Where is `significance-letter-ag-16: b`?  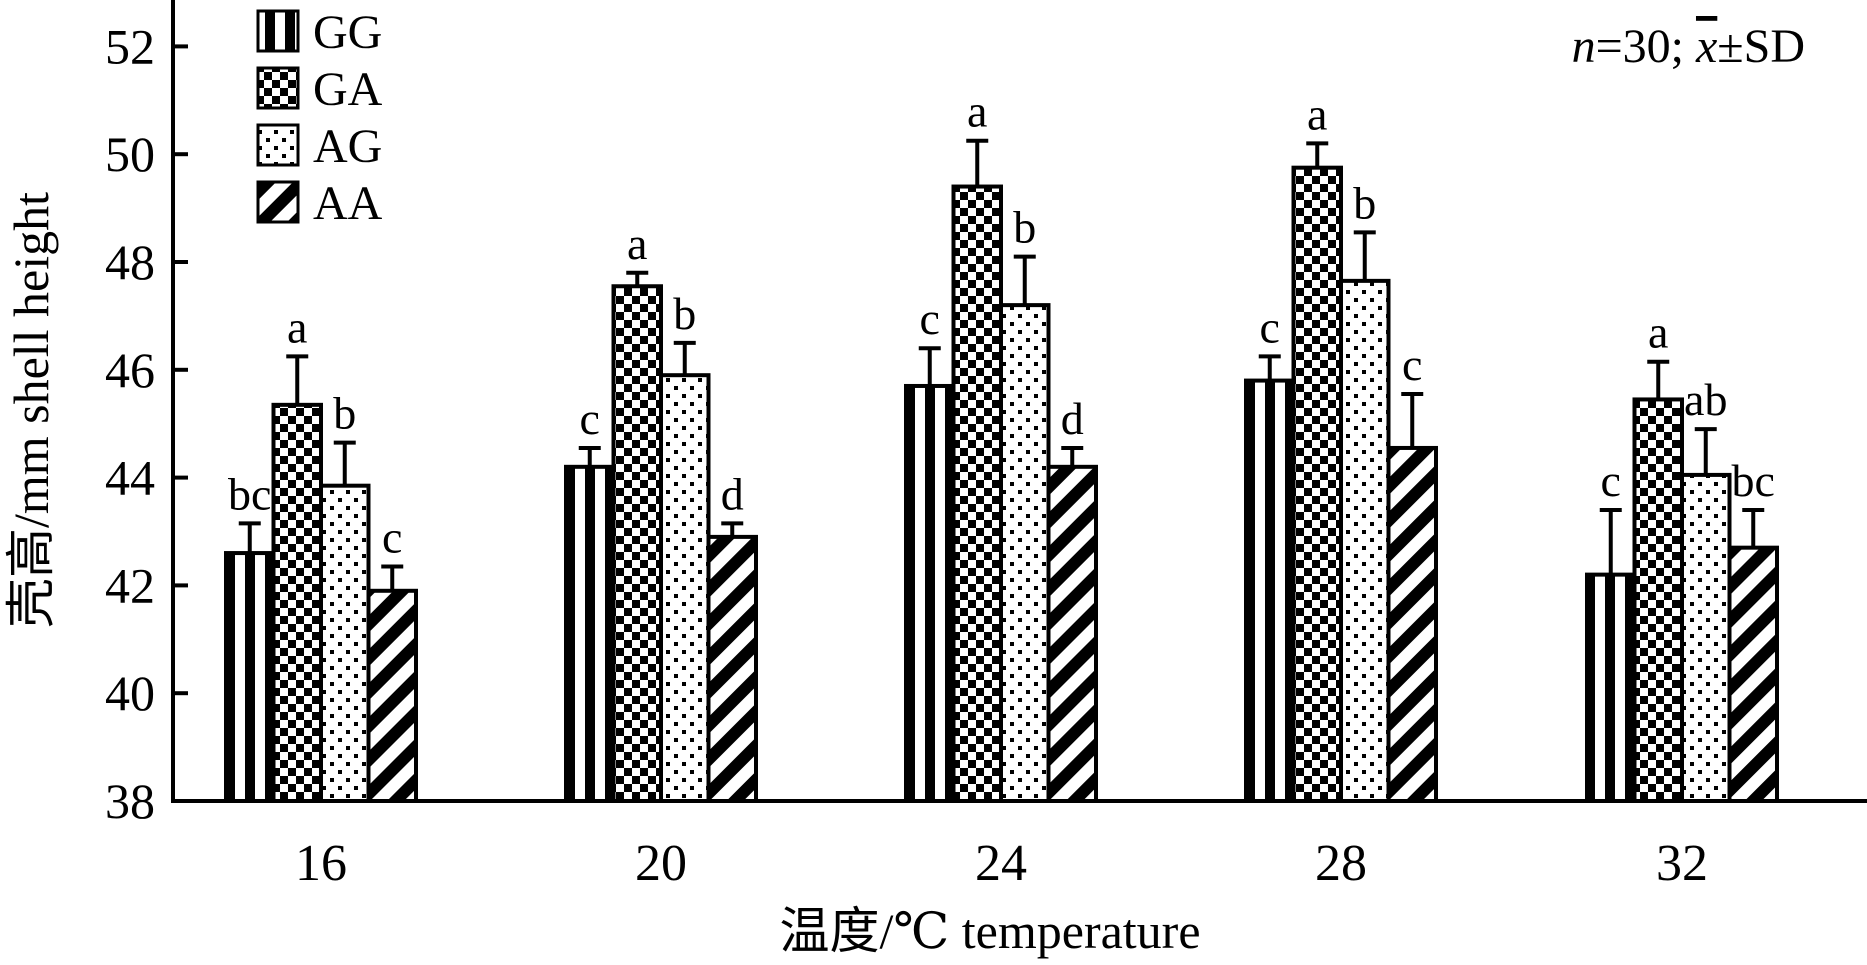
significance-letter-ag-16: b is located at coordinates (344, 413).